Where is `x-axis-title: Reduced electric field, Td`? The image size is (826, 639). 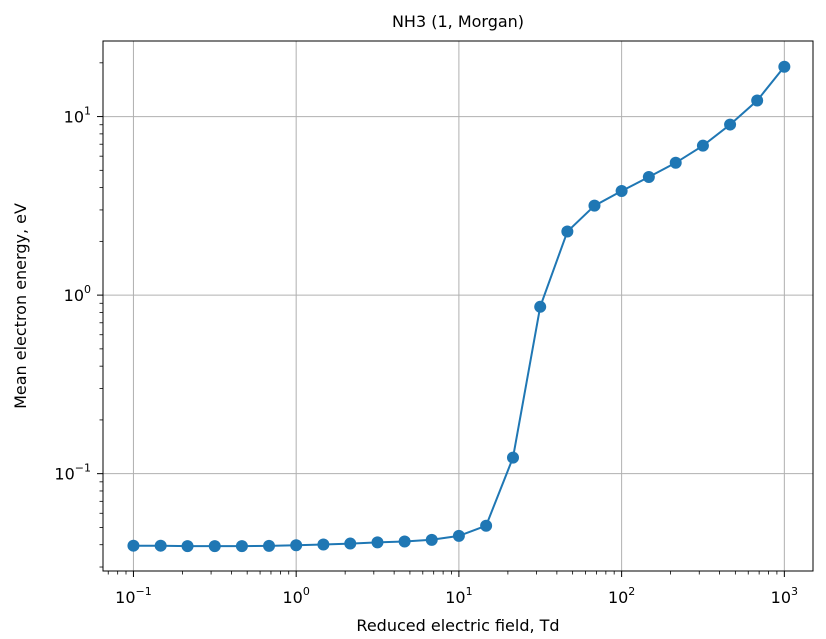
x-axis-title: Reduced electric field, Td is located at coordinates (457, 625).